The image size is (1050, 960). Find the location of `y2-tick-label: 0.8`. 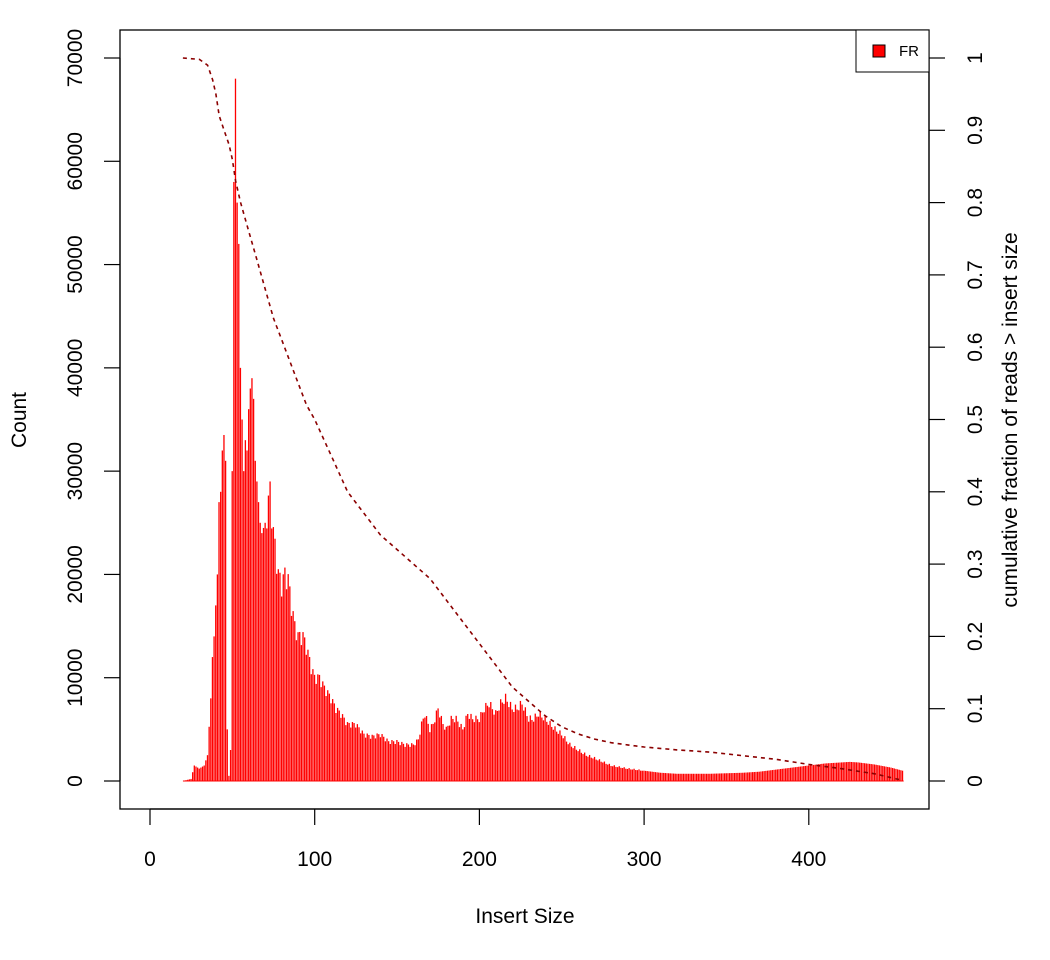

y2-tick-label: 0.8 is located at coordinates (975, 202).